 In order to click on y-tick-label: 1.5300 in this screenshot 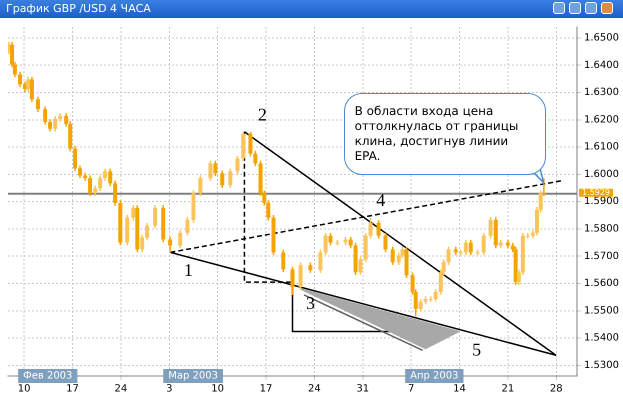, I will do `click(601, 365)`.